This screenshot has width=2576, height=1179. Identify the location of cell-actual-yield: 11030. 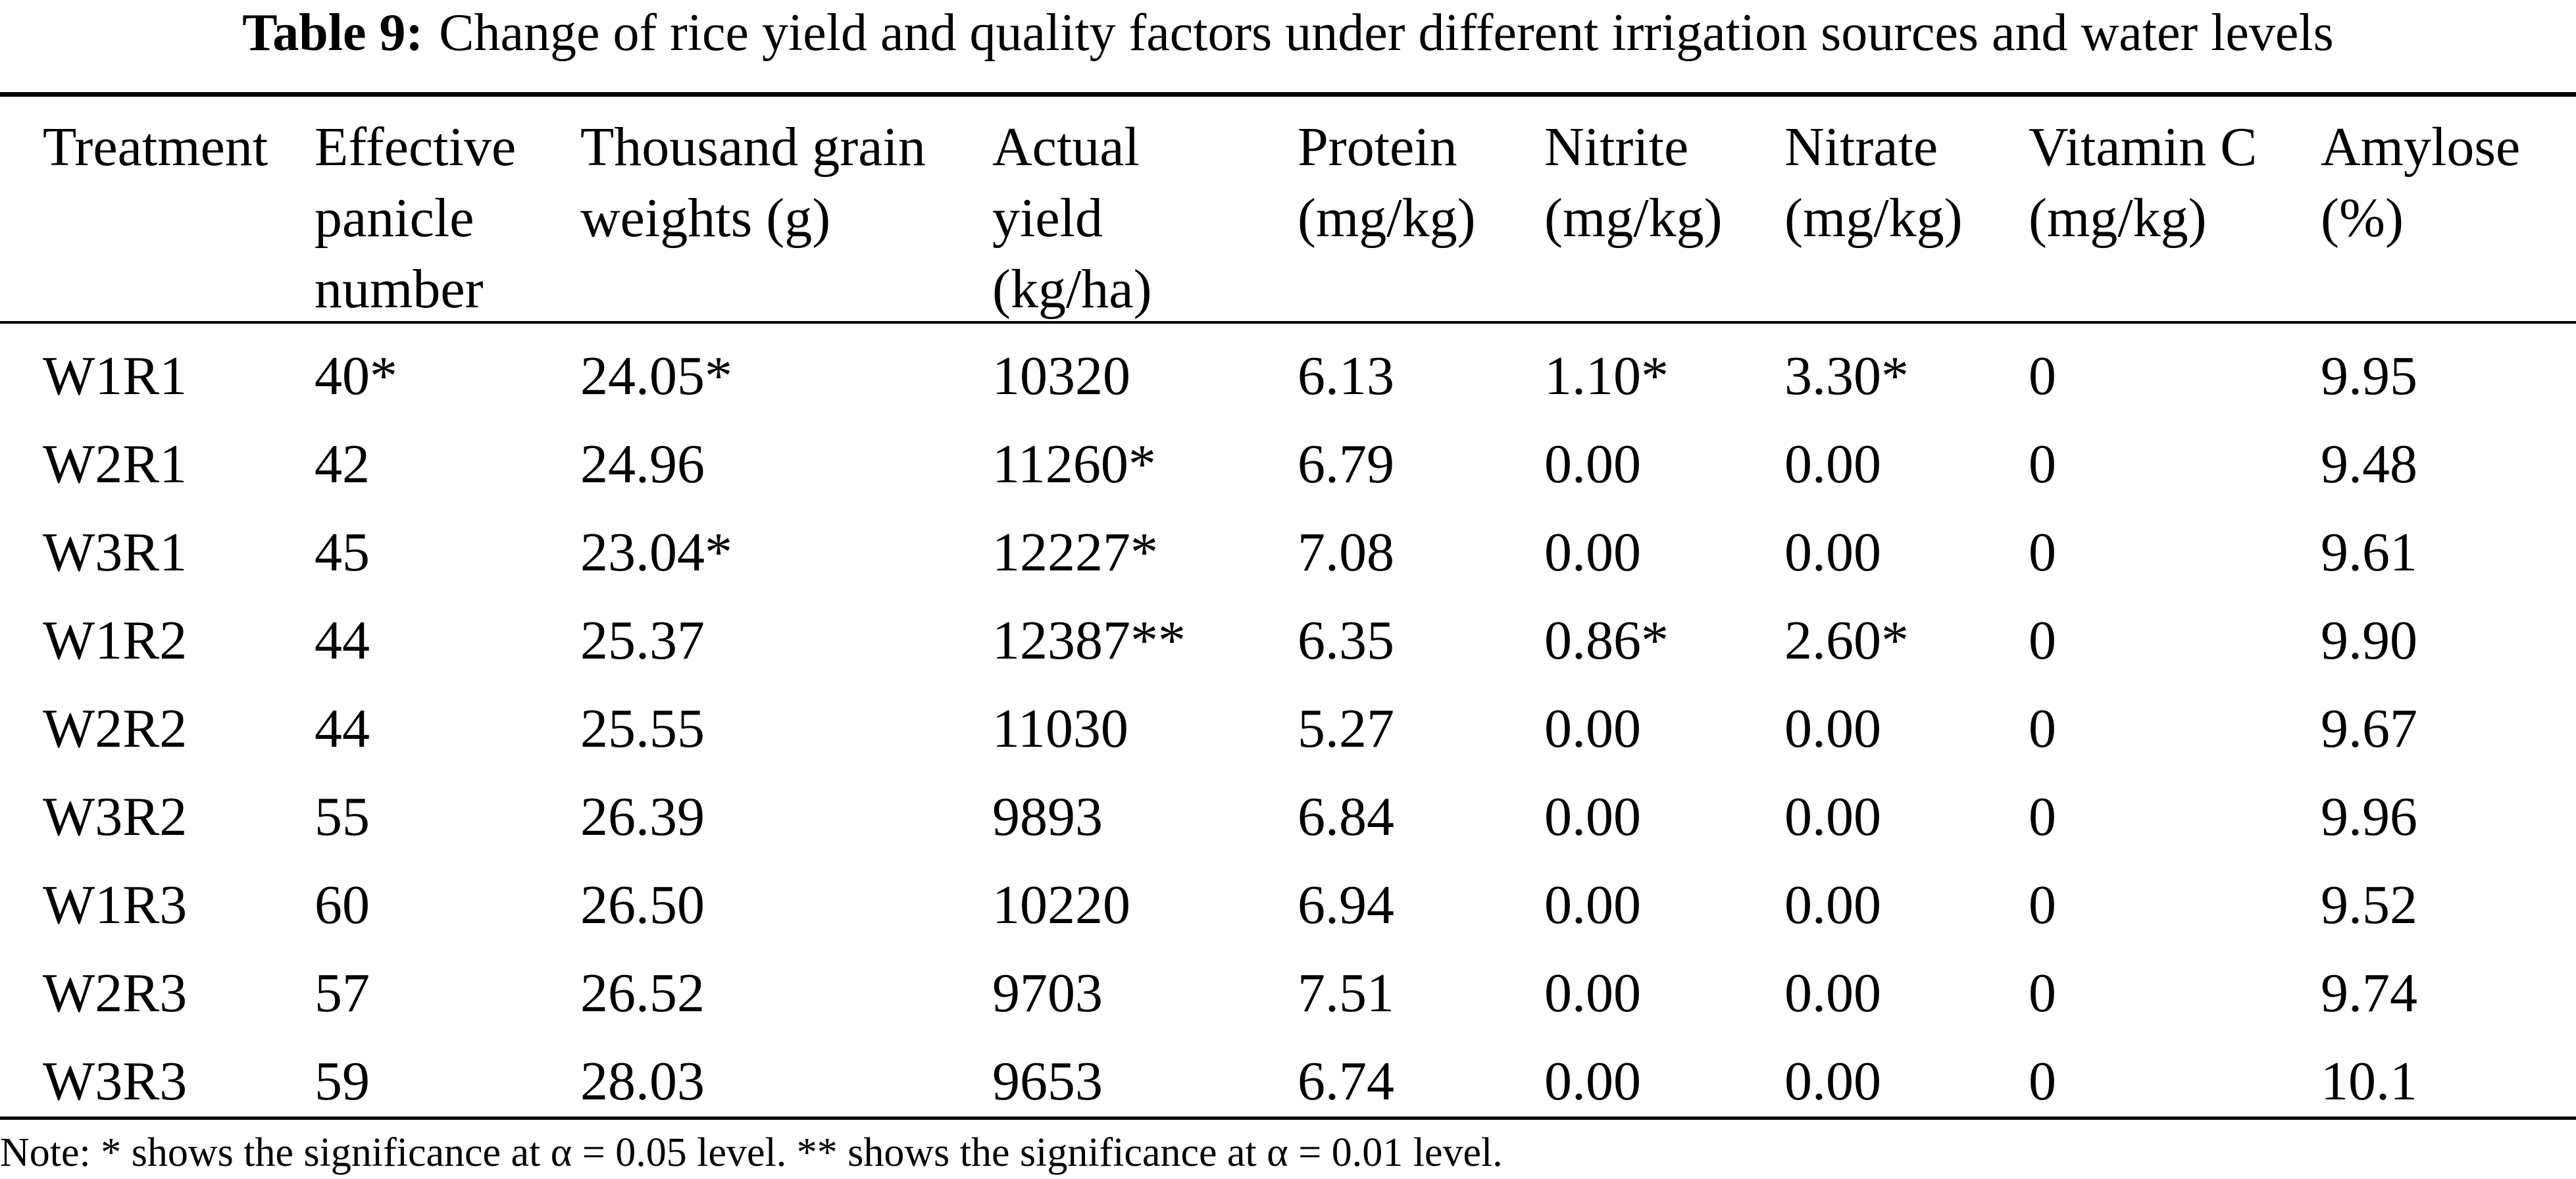
(1060, 728).